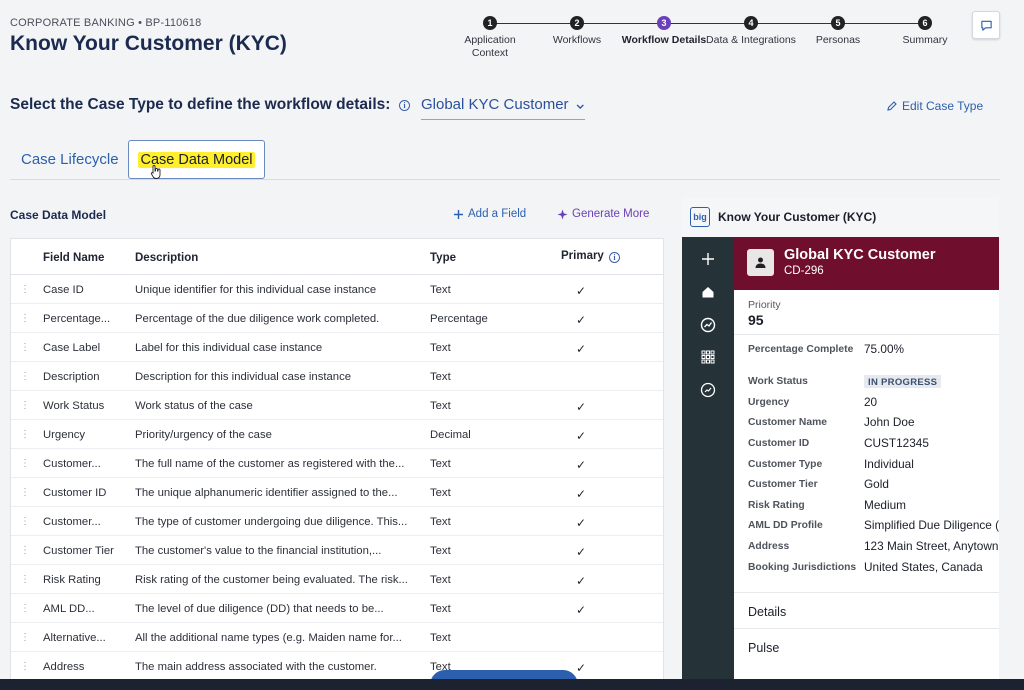 The image size is (1024, 690). Describe the element at coordinates (229, 348) in the screenshot. I see `field-description: Label for this individual case instance` at that location.